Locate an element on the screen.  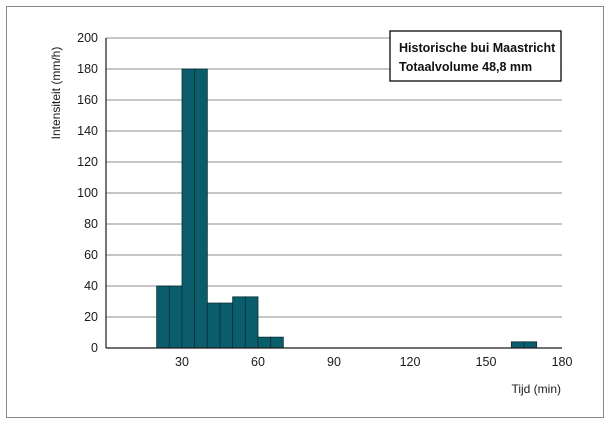
y-tick-180: 180 is located at coordinates (87, 69).